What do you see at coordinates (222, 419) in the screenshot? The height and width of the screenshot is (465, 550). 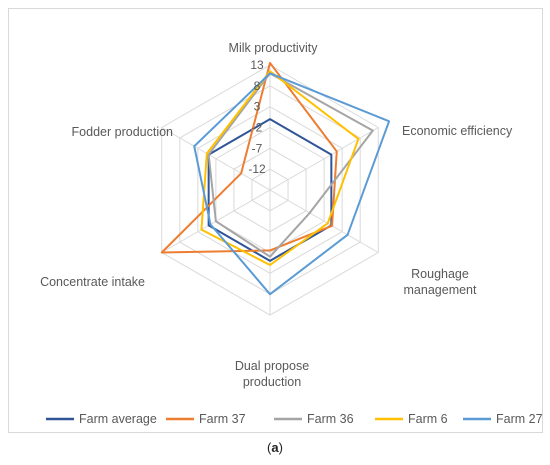 I see `legend-label-1: Farm 37` at bounding box center [222, 419].